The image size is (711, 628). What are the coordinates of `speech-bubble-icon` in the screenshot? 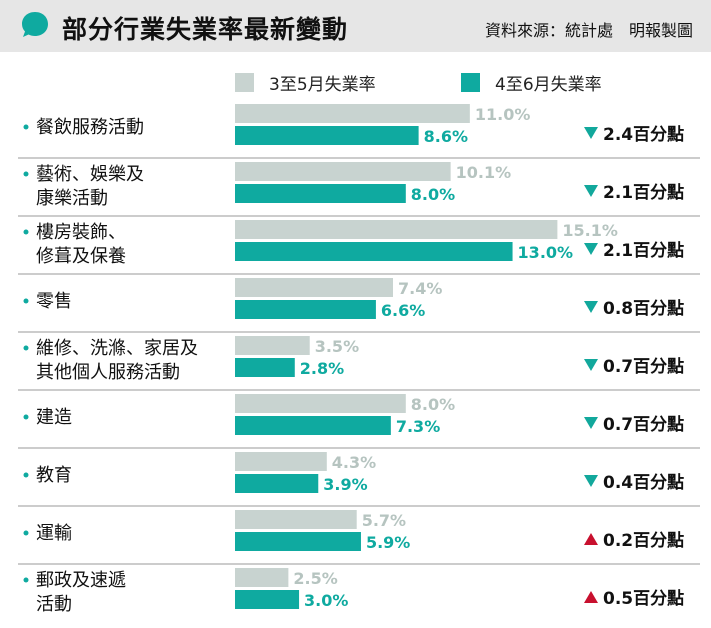 It's located at (35, 24).